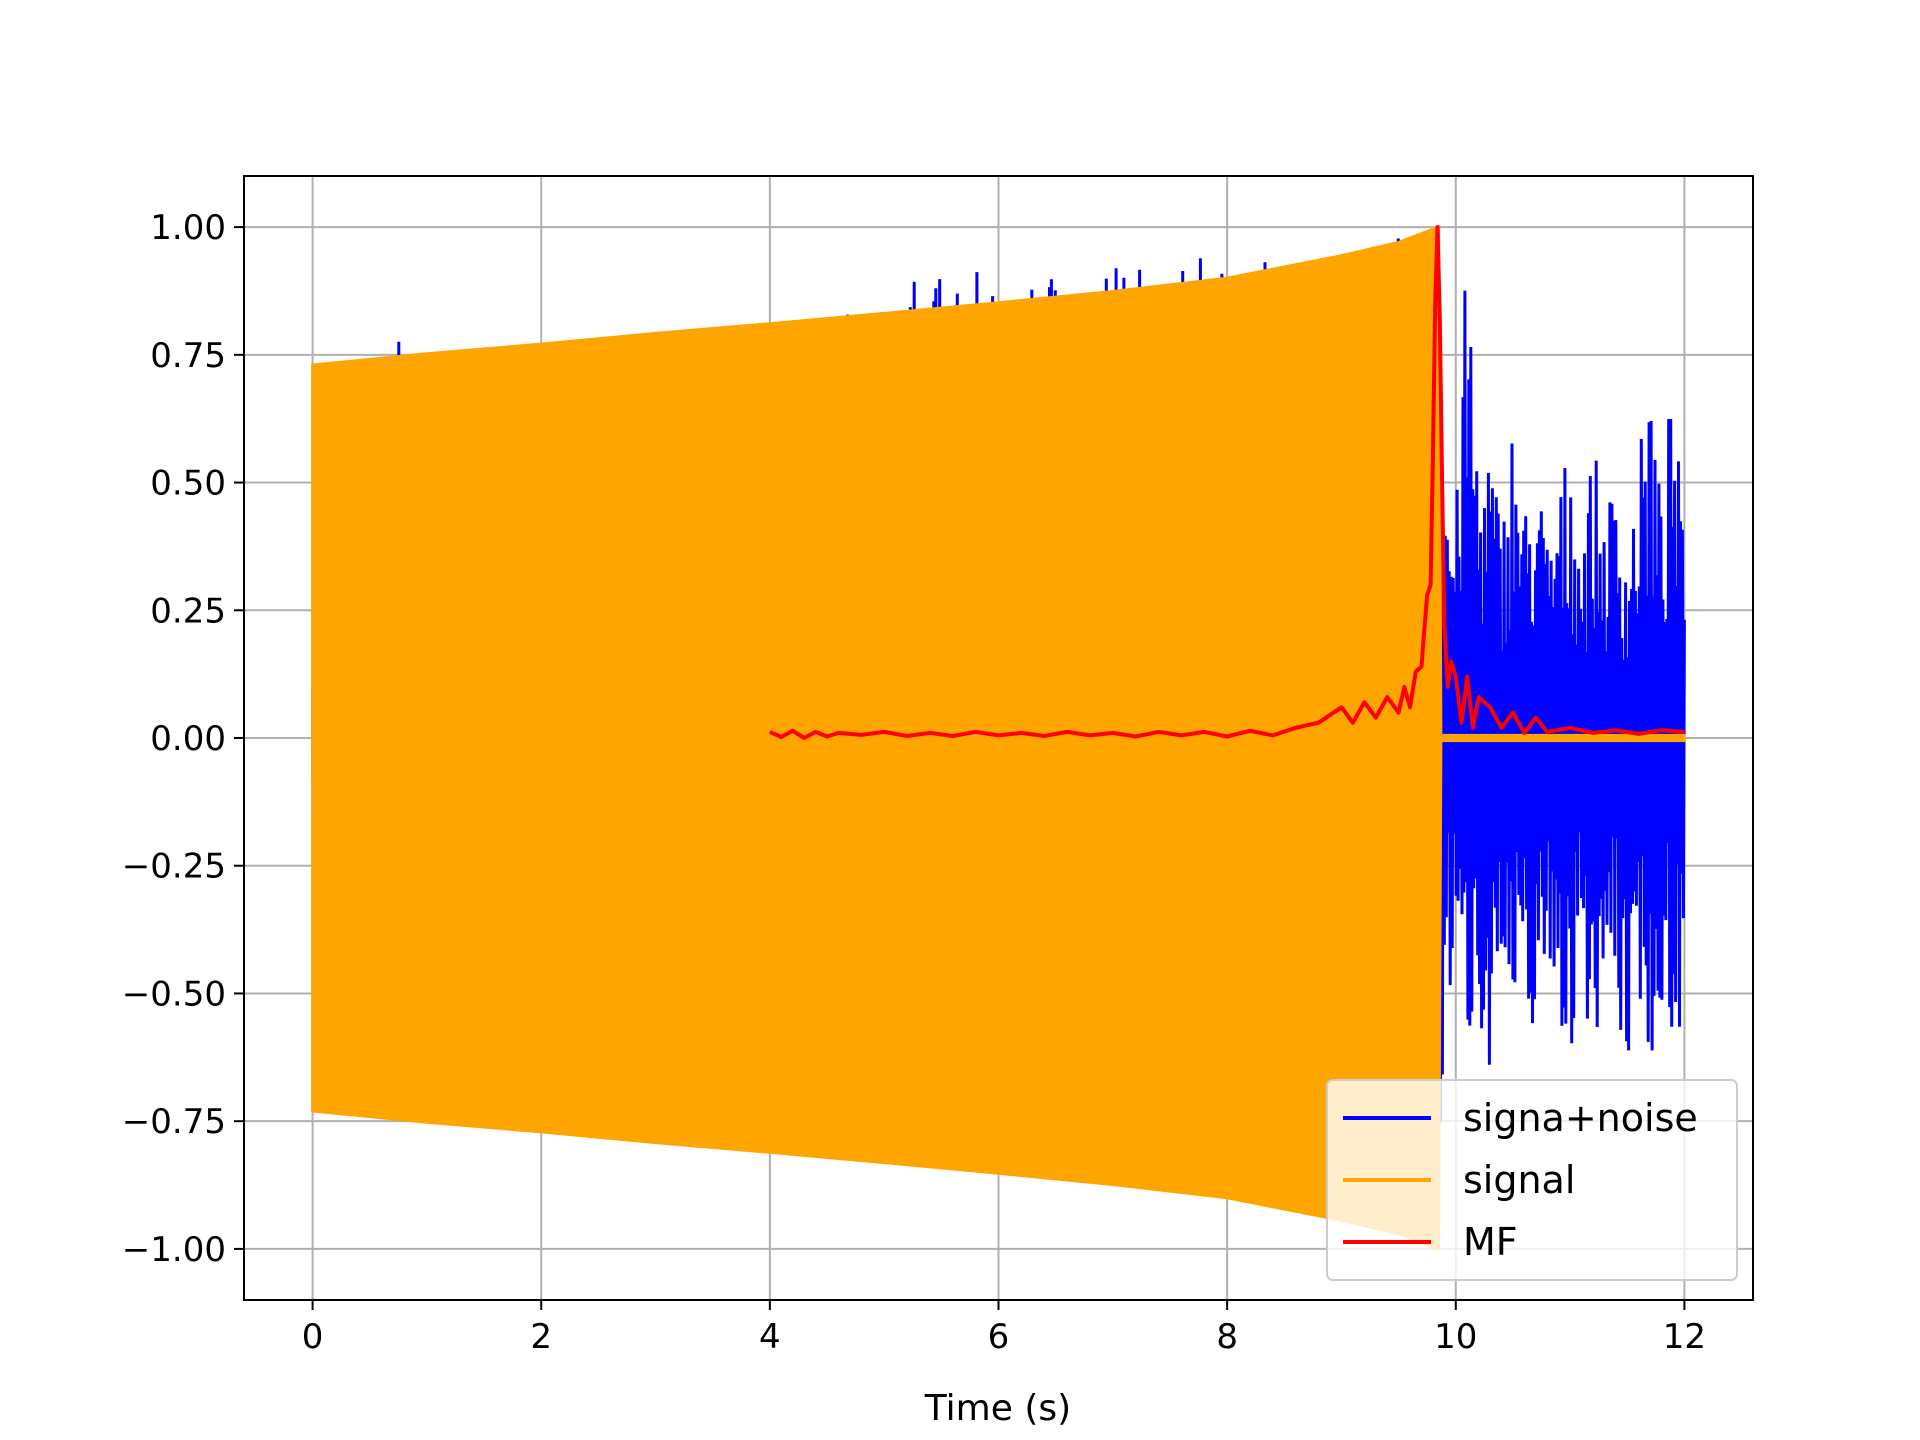  What do you see at coordinates (541, 1337) in the screenshot?
I see `x-tick-label: 2` at bounding box center [541, 1337].